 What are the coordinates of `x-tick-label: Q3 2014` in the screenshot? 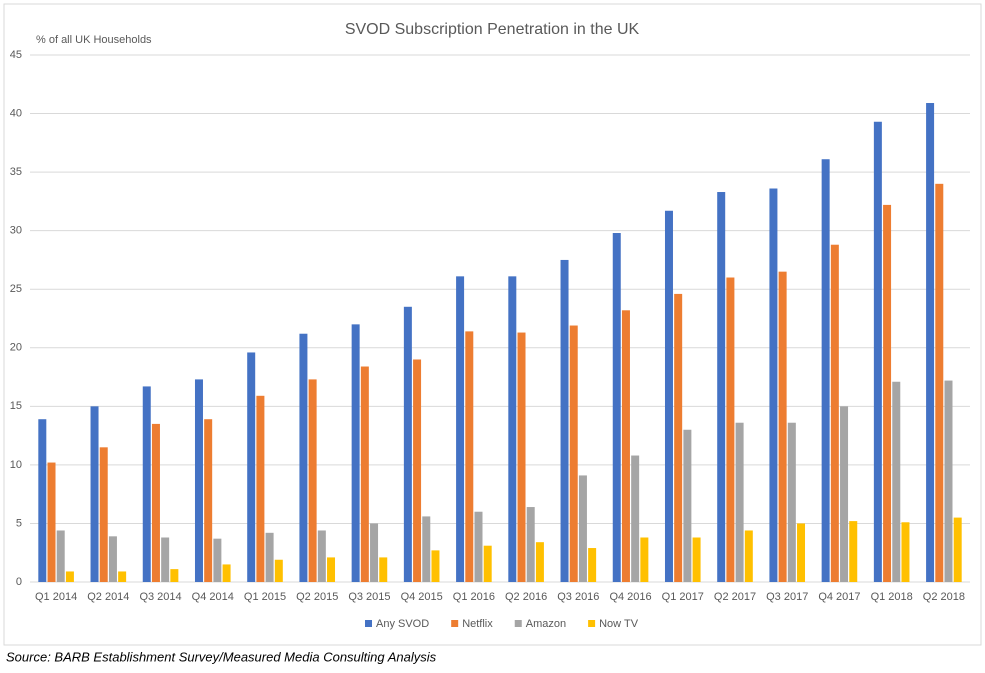 It's located at (160, 597).